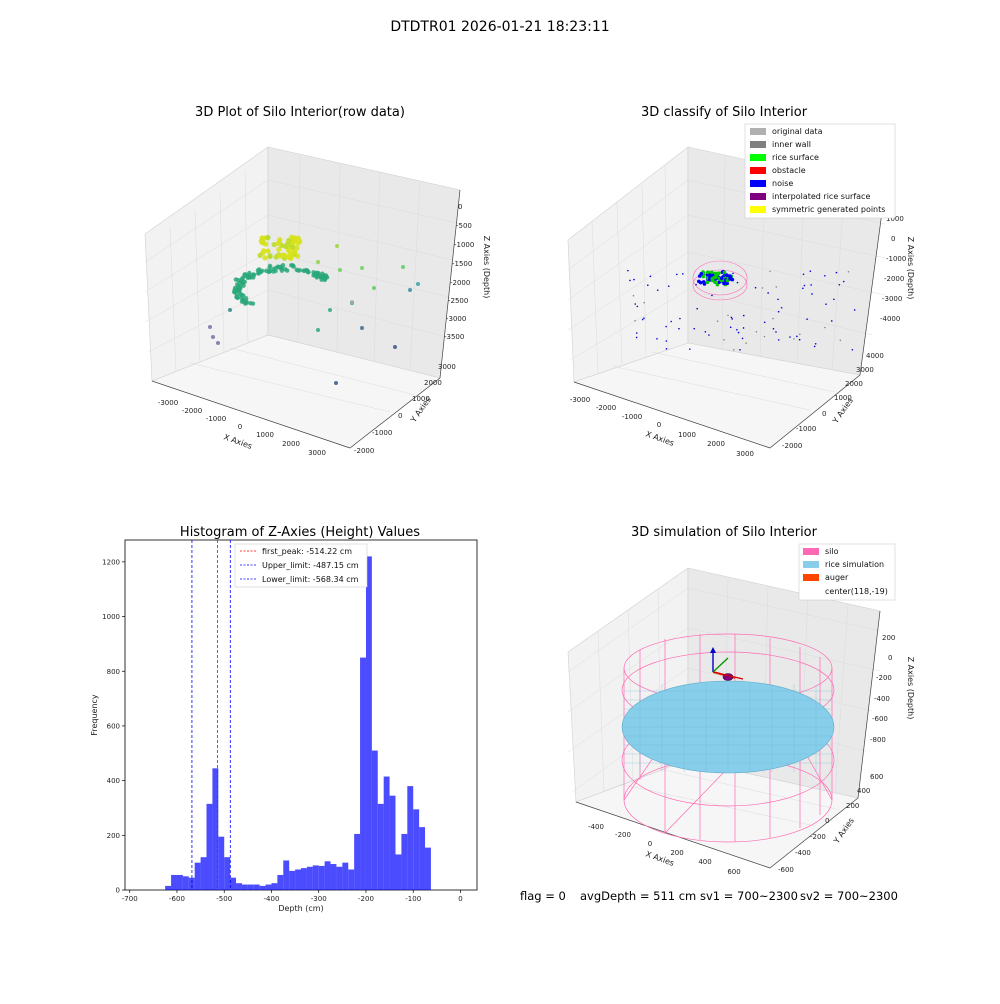 This screenshot has height=1004, width=1000. What do you see at coordinates (623, 835) in the screenshot?
I see `sim-x-tick: -200` at bounding box center [623, 835].